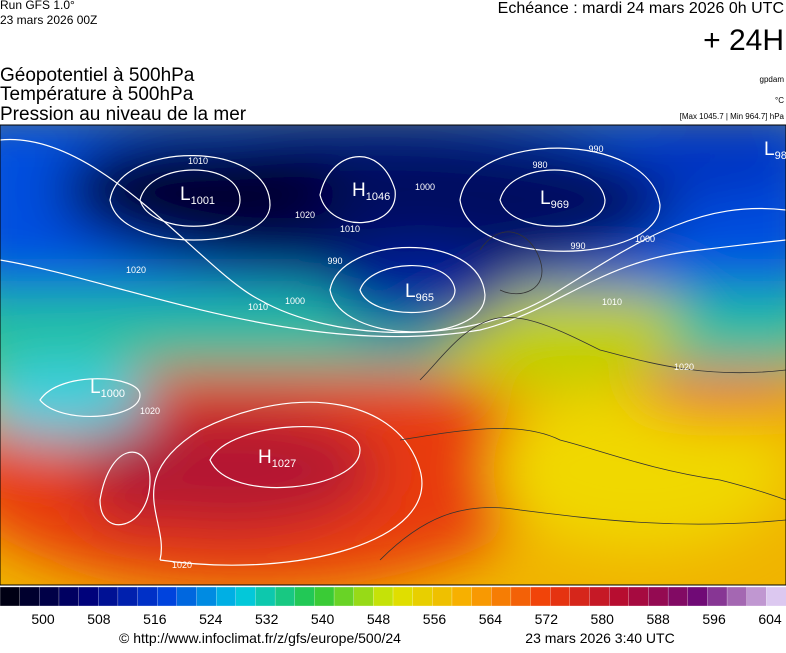 This screenshot has height=653, width=786. Describe the element at coordinates (658, 619) in the screenshot. I see `colorbar-label: 588` at that location.